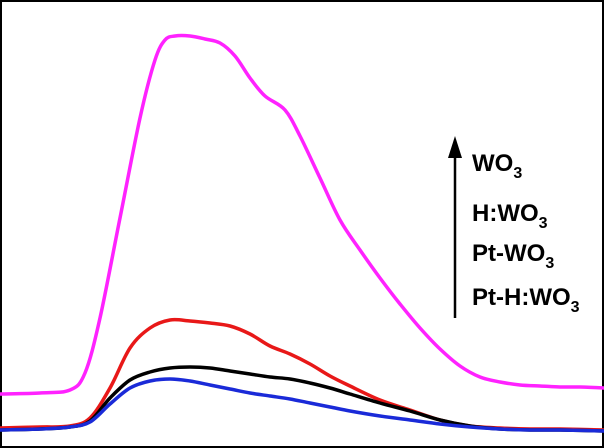 Image resolution: width=604 pixels, height=448 pixels. I want to click on legend-entry-4-sub: 3, so click(575, 307).